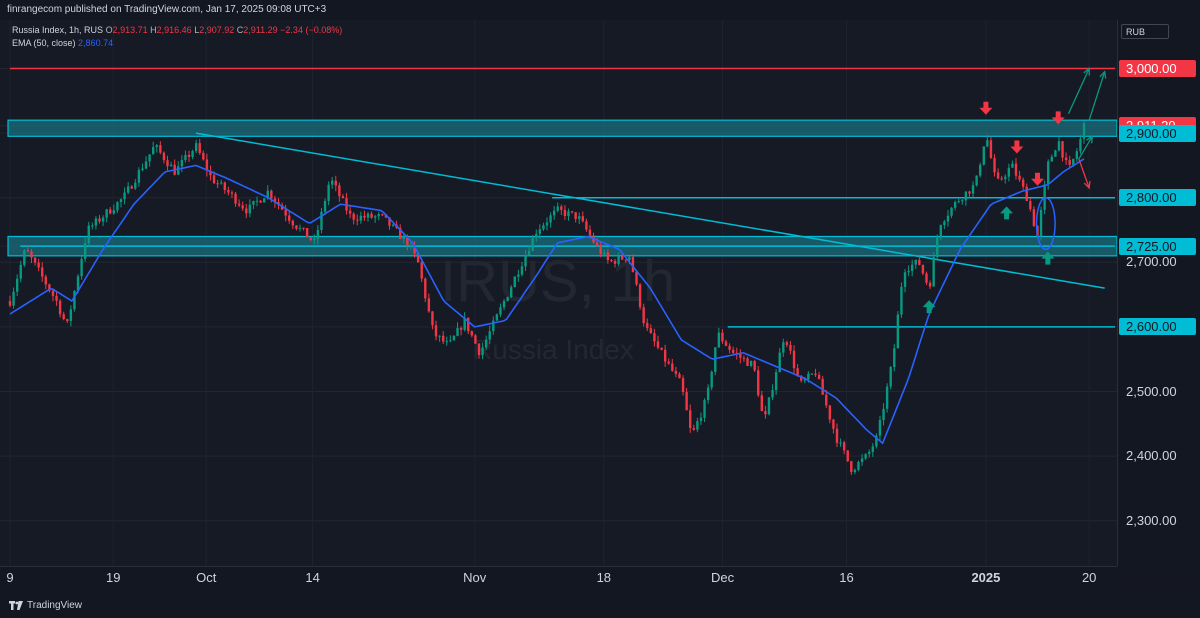 The width and height of the screenshot is (1200, 618). I want to click on tradingview-brand: TradingView, so click(45, 605).